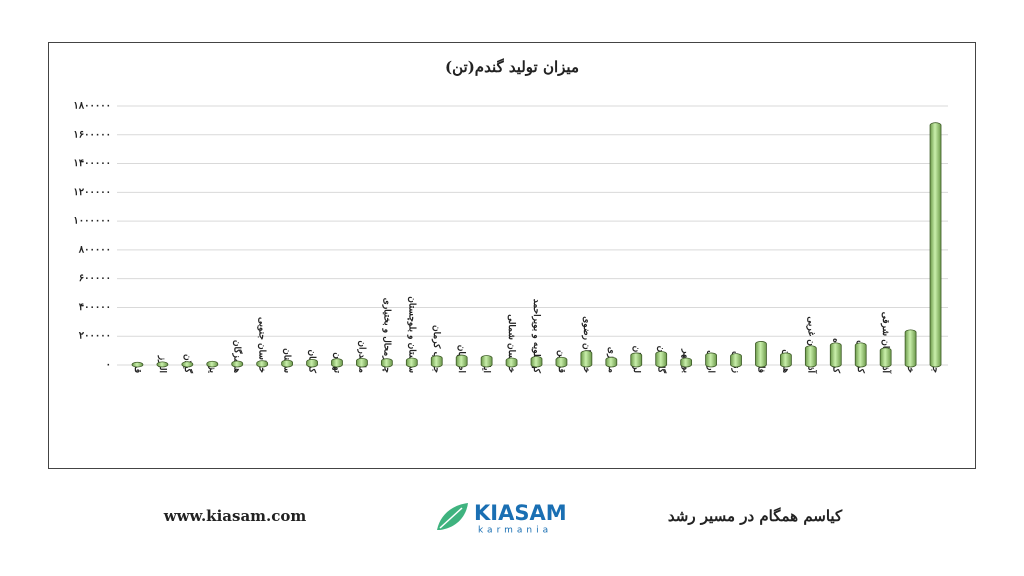  I want to click on x-tick-label: سیستان و بلوچستان, so click(411, 334).